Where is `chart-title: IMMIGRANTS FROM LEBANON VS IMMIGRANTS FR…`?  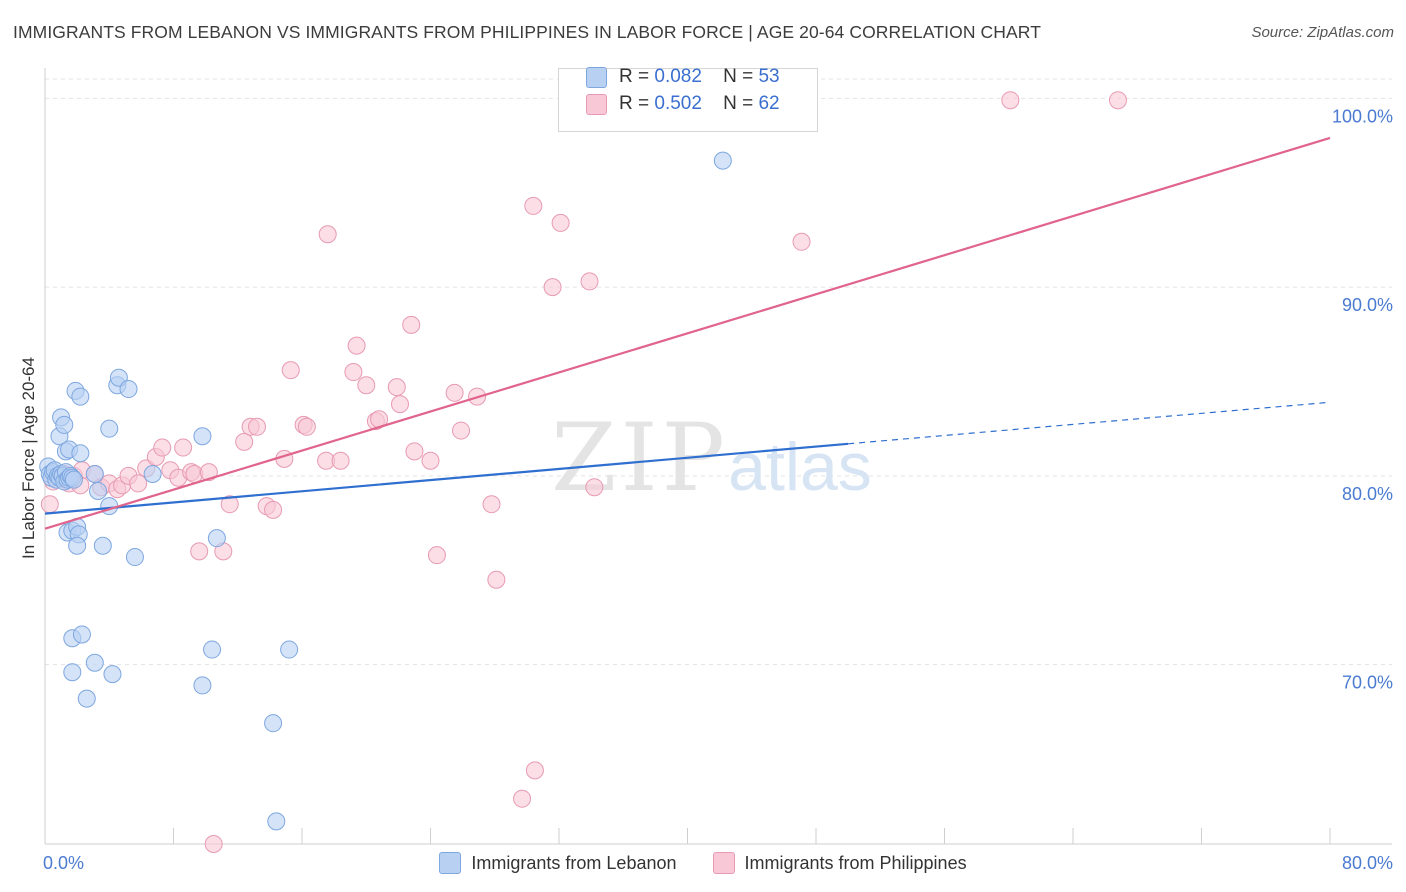
chart-title: IMMIGRANTS FROM LEBANON VS IMMIGRANTS FR… is located at coordinates (527, 32).